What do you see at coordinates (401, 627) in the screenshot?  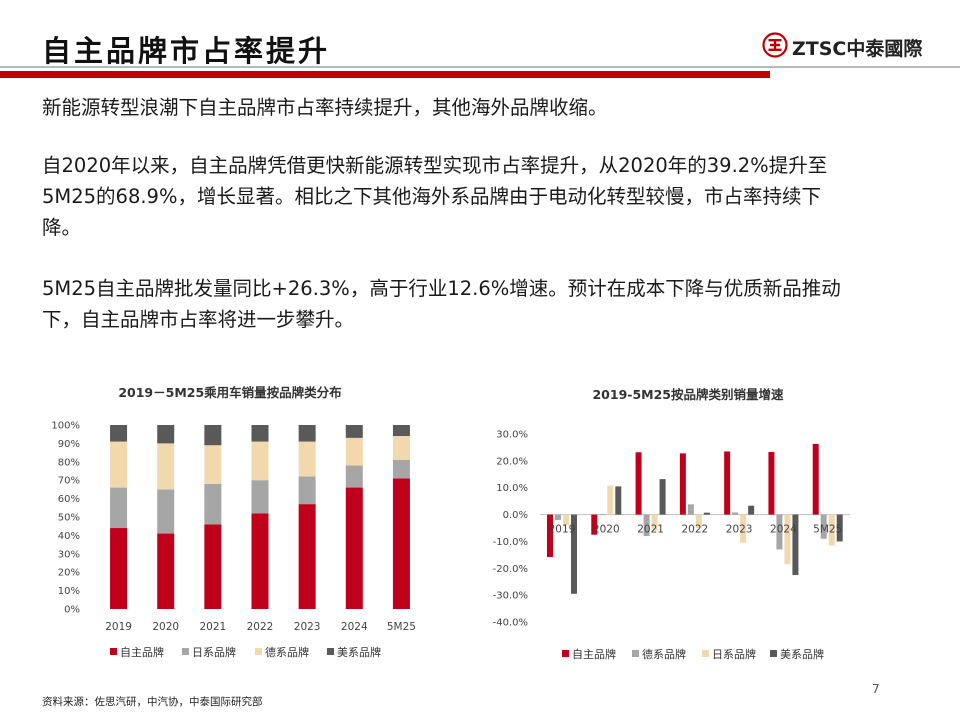 I see `chart1-x-label: 5M25` at bounding box center [401, 627].